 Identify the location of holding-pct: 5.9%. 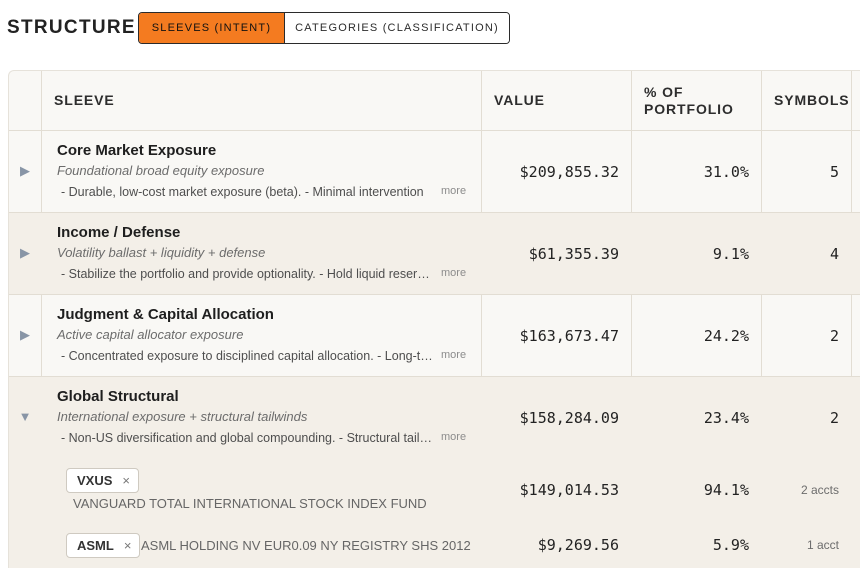
(730, 545).